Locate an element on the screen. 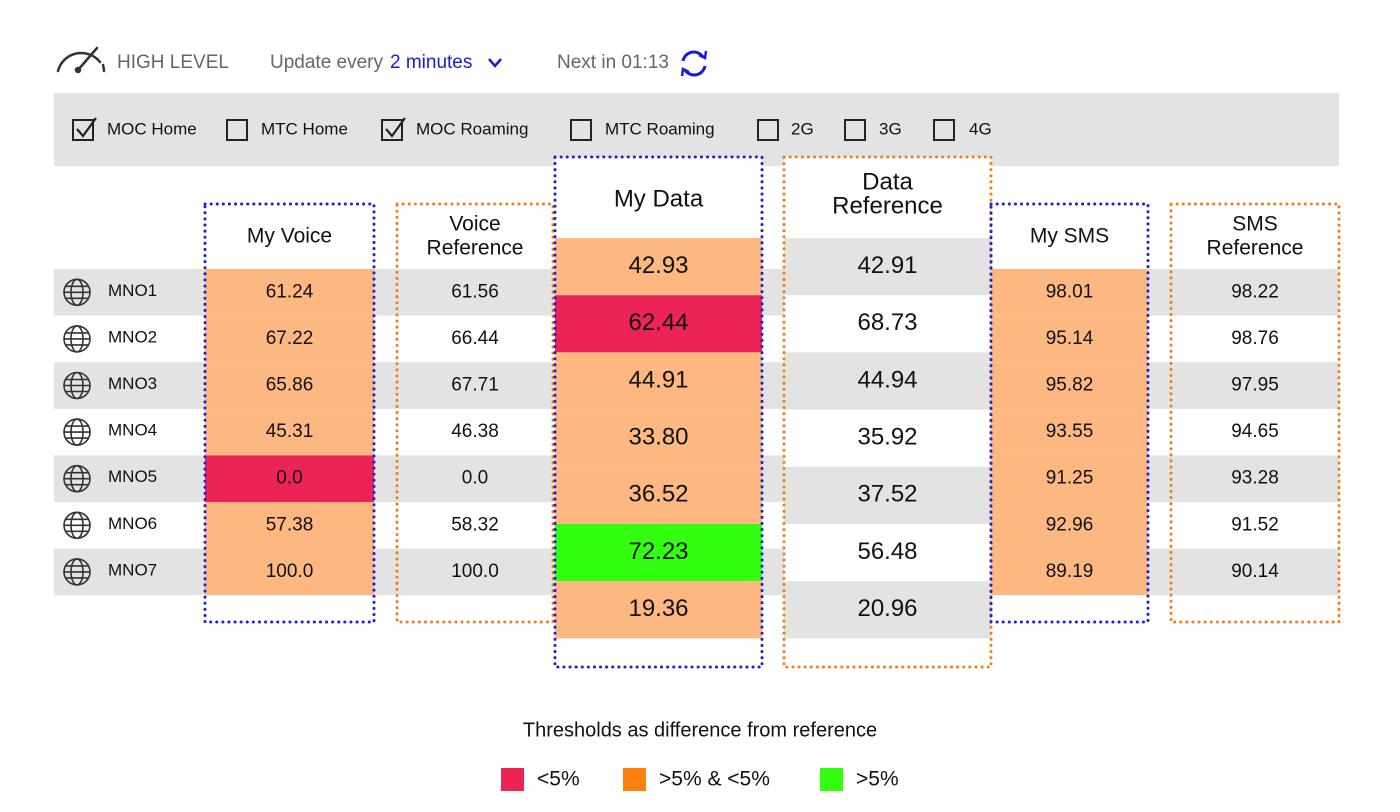  cell-value: 72.23 is located at coordinates (658, 551).